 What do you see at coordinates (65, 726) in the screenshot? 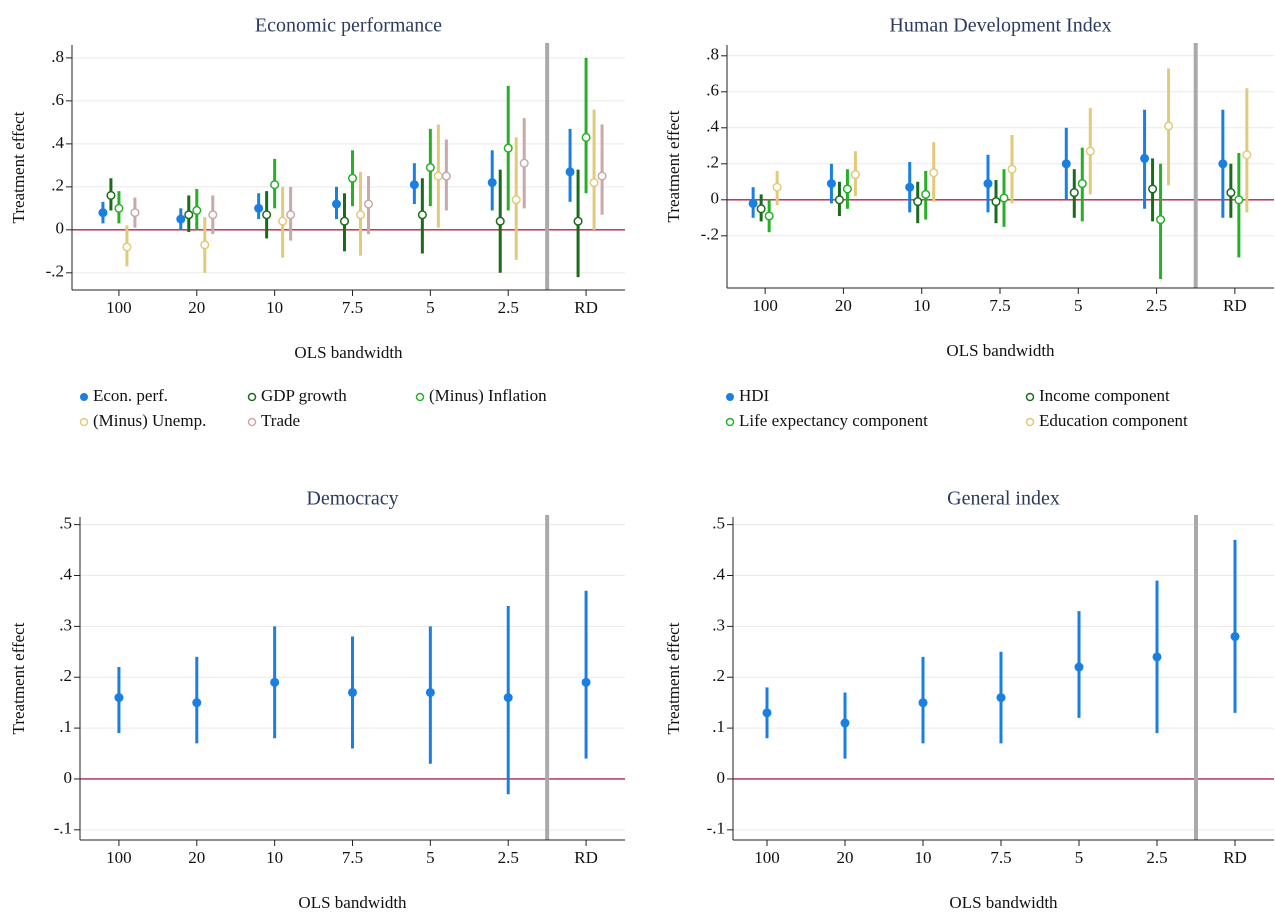
I see `y-tick-label: .1` at bounding box center [65, 726].